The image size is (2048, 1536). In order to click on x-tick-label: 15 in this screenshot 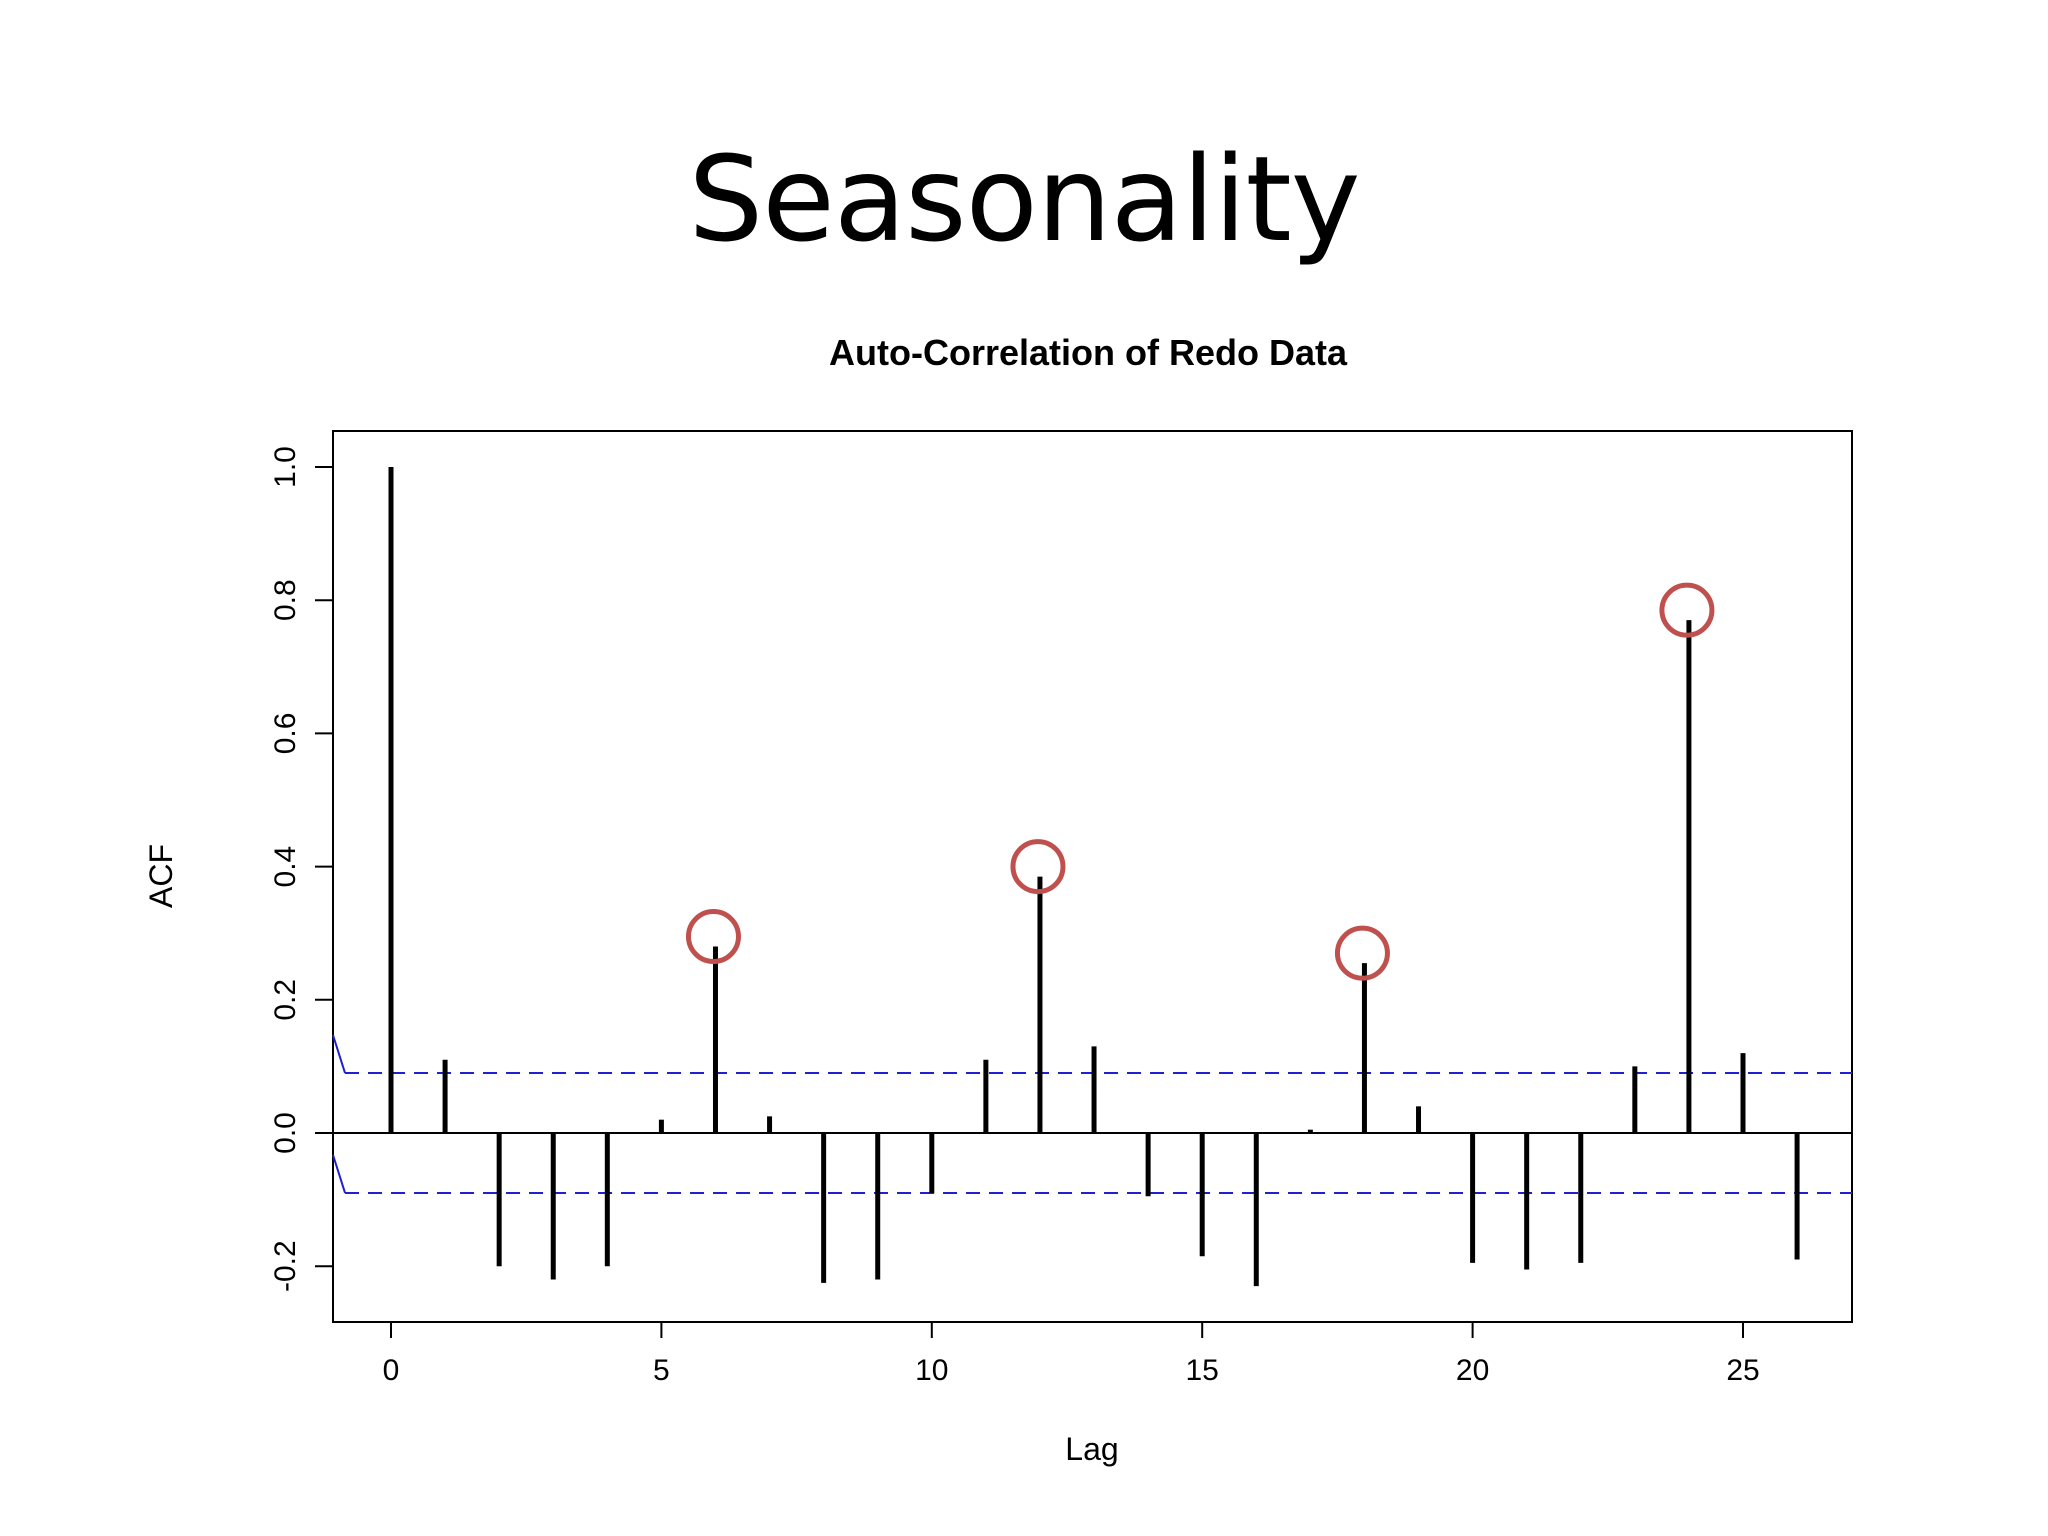, I will do `click(1202, 1370)`.